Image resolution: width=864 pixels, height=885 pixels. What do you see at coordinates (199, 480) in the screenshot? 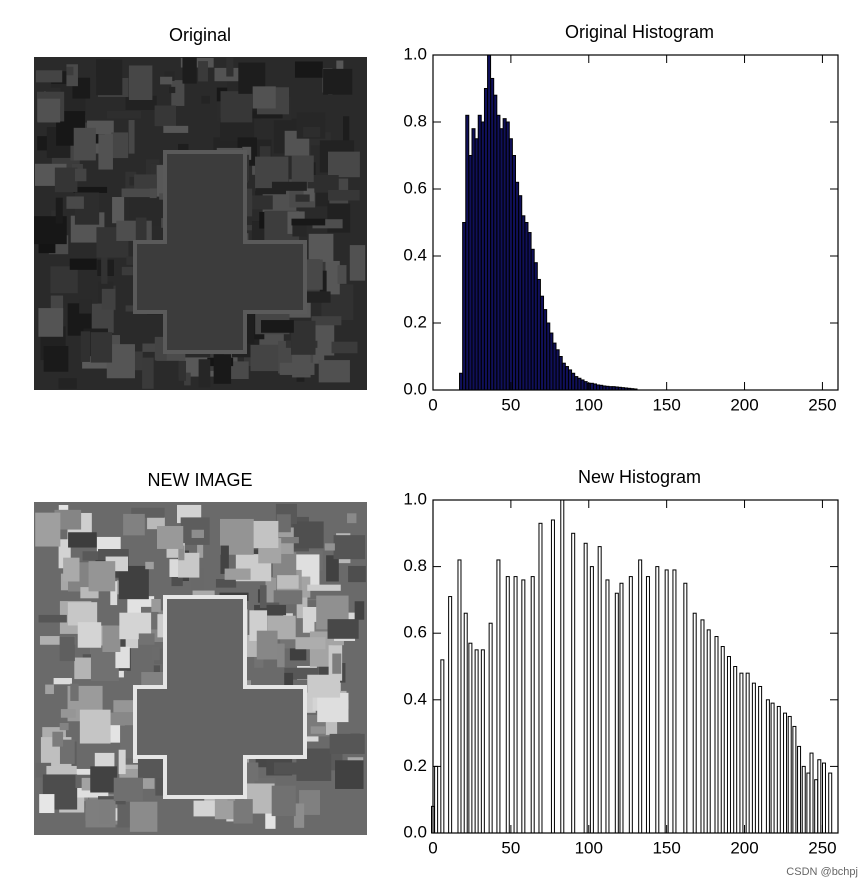
I see `image-title: NEW IMAGE` at bounding box center [199, 480].